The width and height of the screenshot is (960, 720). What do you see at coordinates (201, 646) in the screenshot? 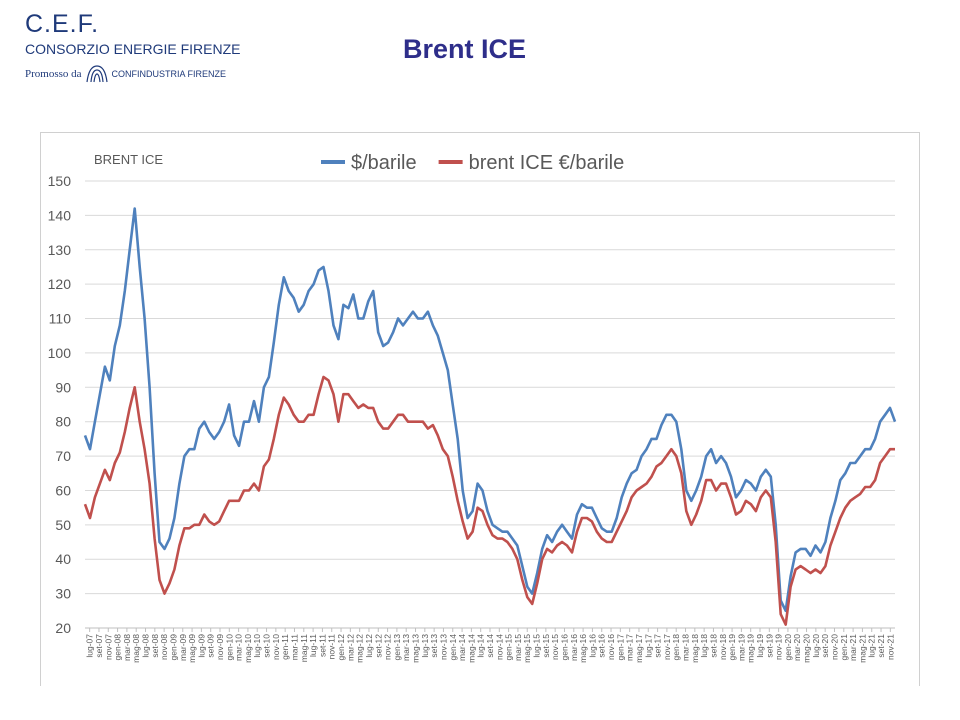
I see `x-tick-label: lug-09` at bounding box center [201, 646].